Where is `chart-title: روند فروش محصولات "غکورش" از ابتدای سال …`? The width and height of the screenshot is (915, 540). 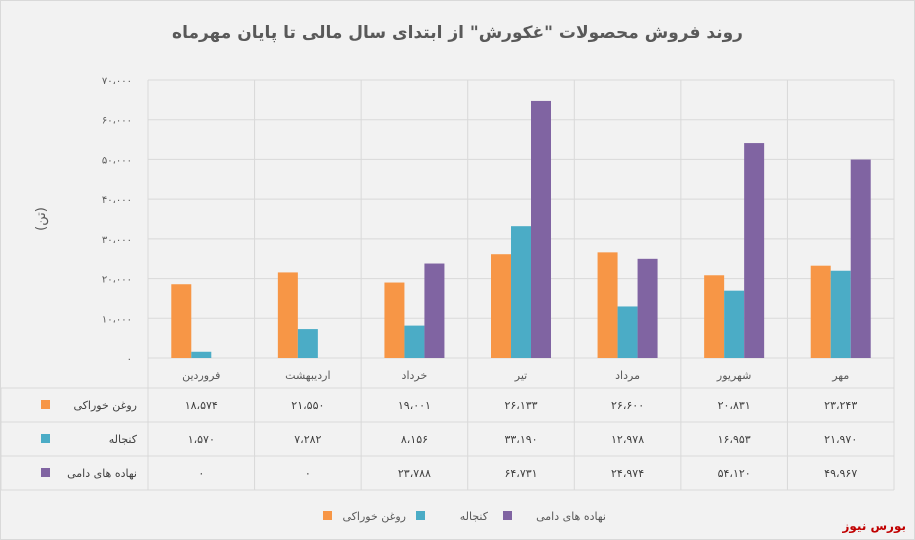
chart-title: روند فروش محصولات "غکورش" از ابتدای سال … is located at coordinates (457, 33).